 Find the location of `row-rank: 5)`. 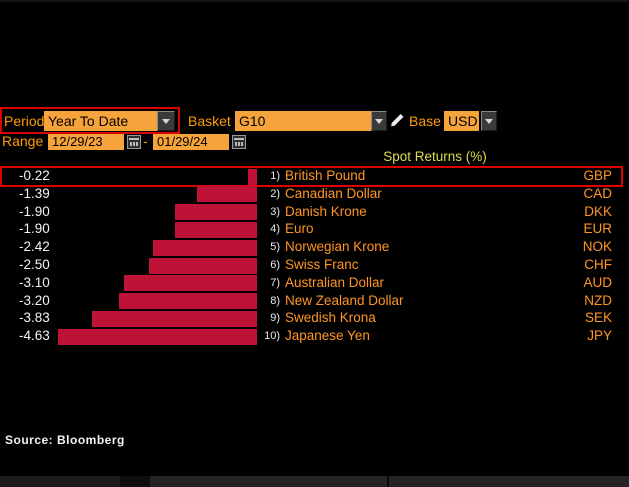

row-rank: 5) is located at coordinates (275, 247).